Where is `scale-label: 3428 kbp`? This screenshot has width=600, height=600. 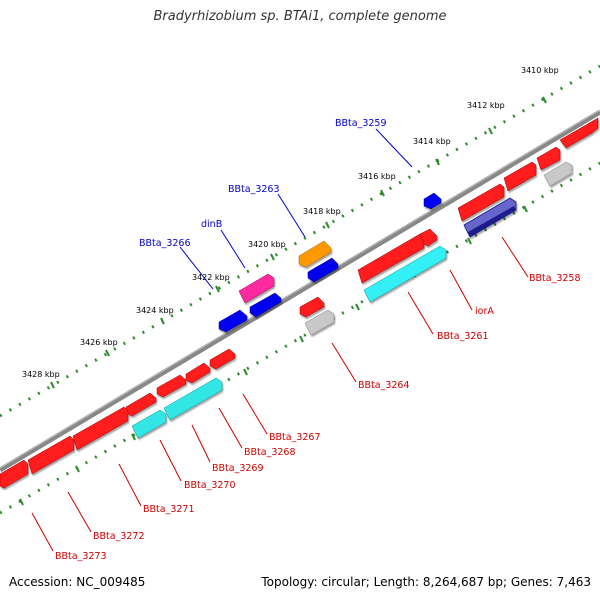 scale-label: 3428 kbp is located at coordinates (41, 374).